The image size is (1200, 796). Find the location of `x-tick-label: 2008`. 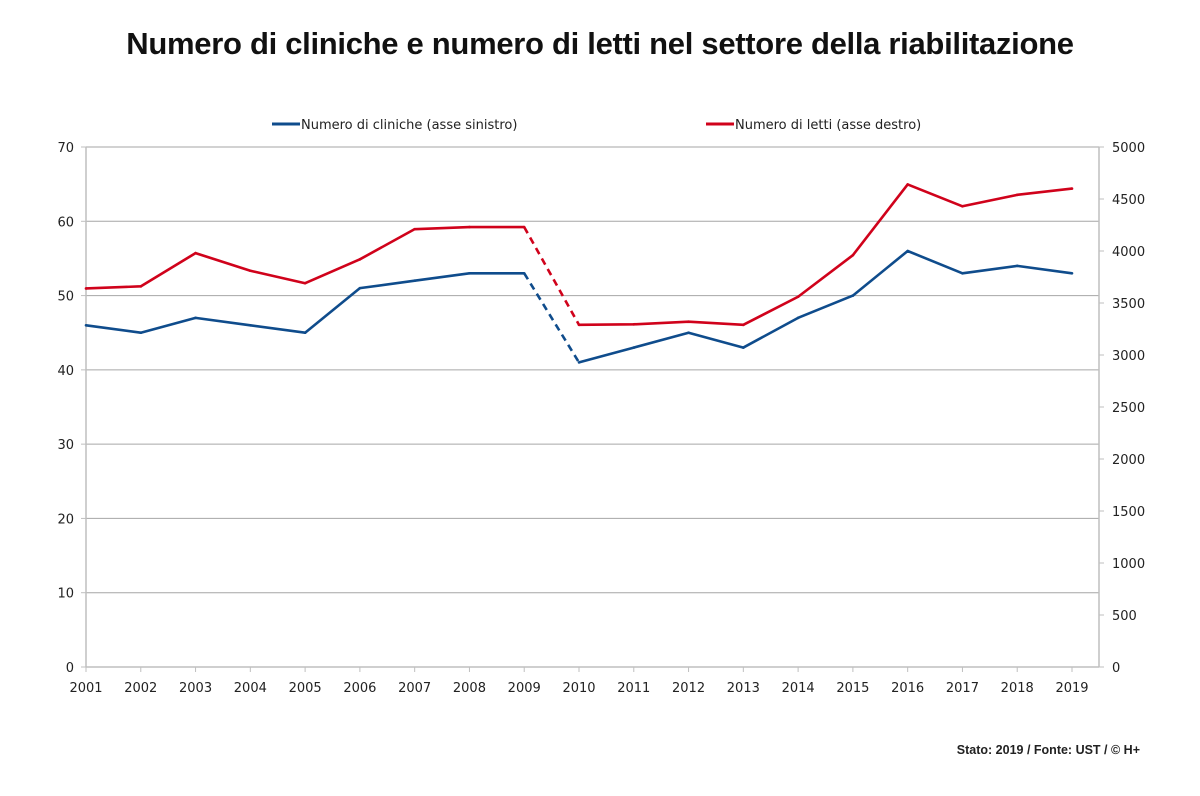

x-tick-label: 2008 is located at coordinates (469, 688).